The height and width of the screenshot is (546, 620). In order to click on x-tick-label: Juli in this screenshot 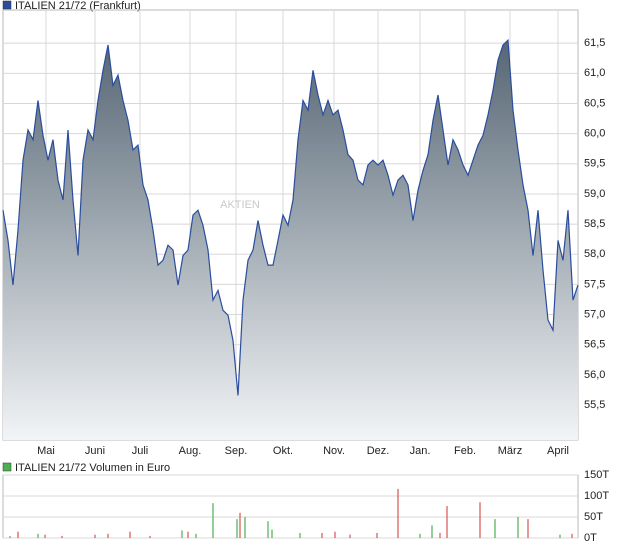, I will do `click(140, 451)`.